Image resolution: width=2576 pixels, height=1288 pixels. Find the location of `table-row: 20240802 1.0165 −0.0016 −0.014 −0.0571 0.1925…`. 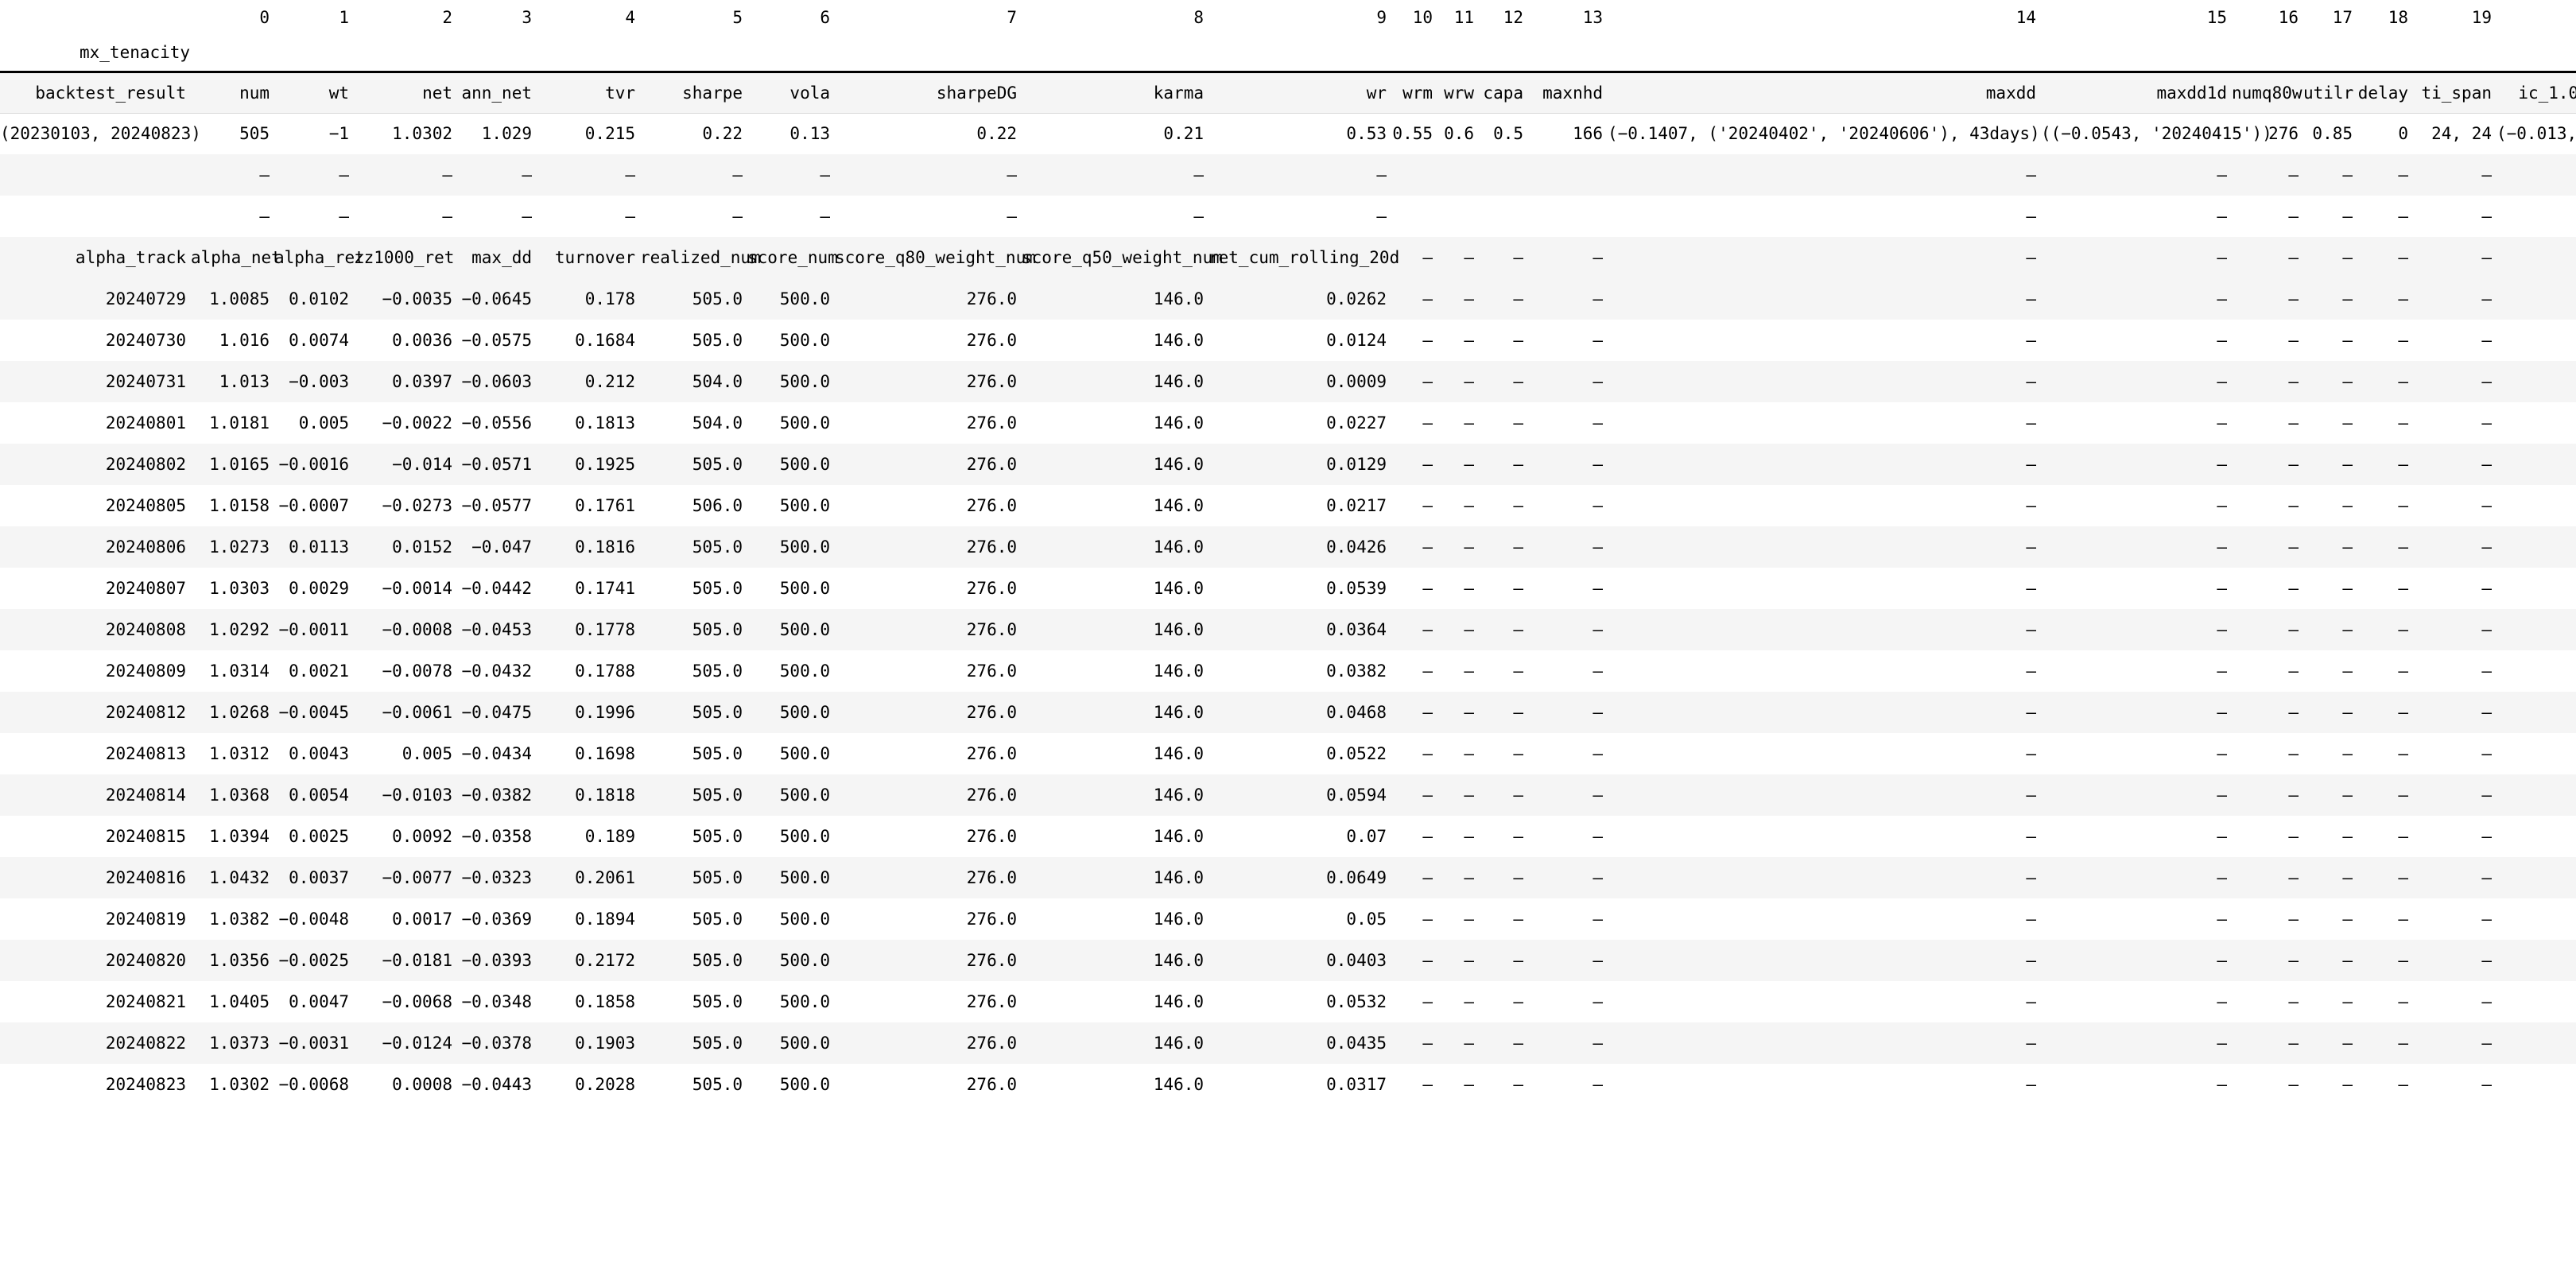

table-row: 20240802 1.0165 −0.0016 −0.014 −0.0571 0.1925… is located at coordinates (1288, 464).